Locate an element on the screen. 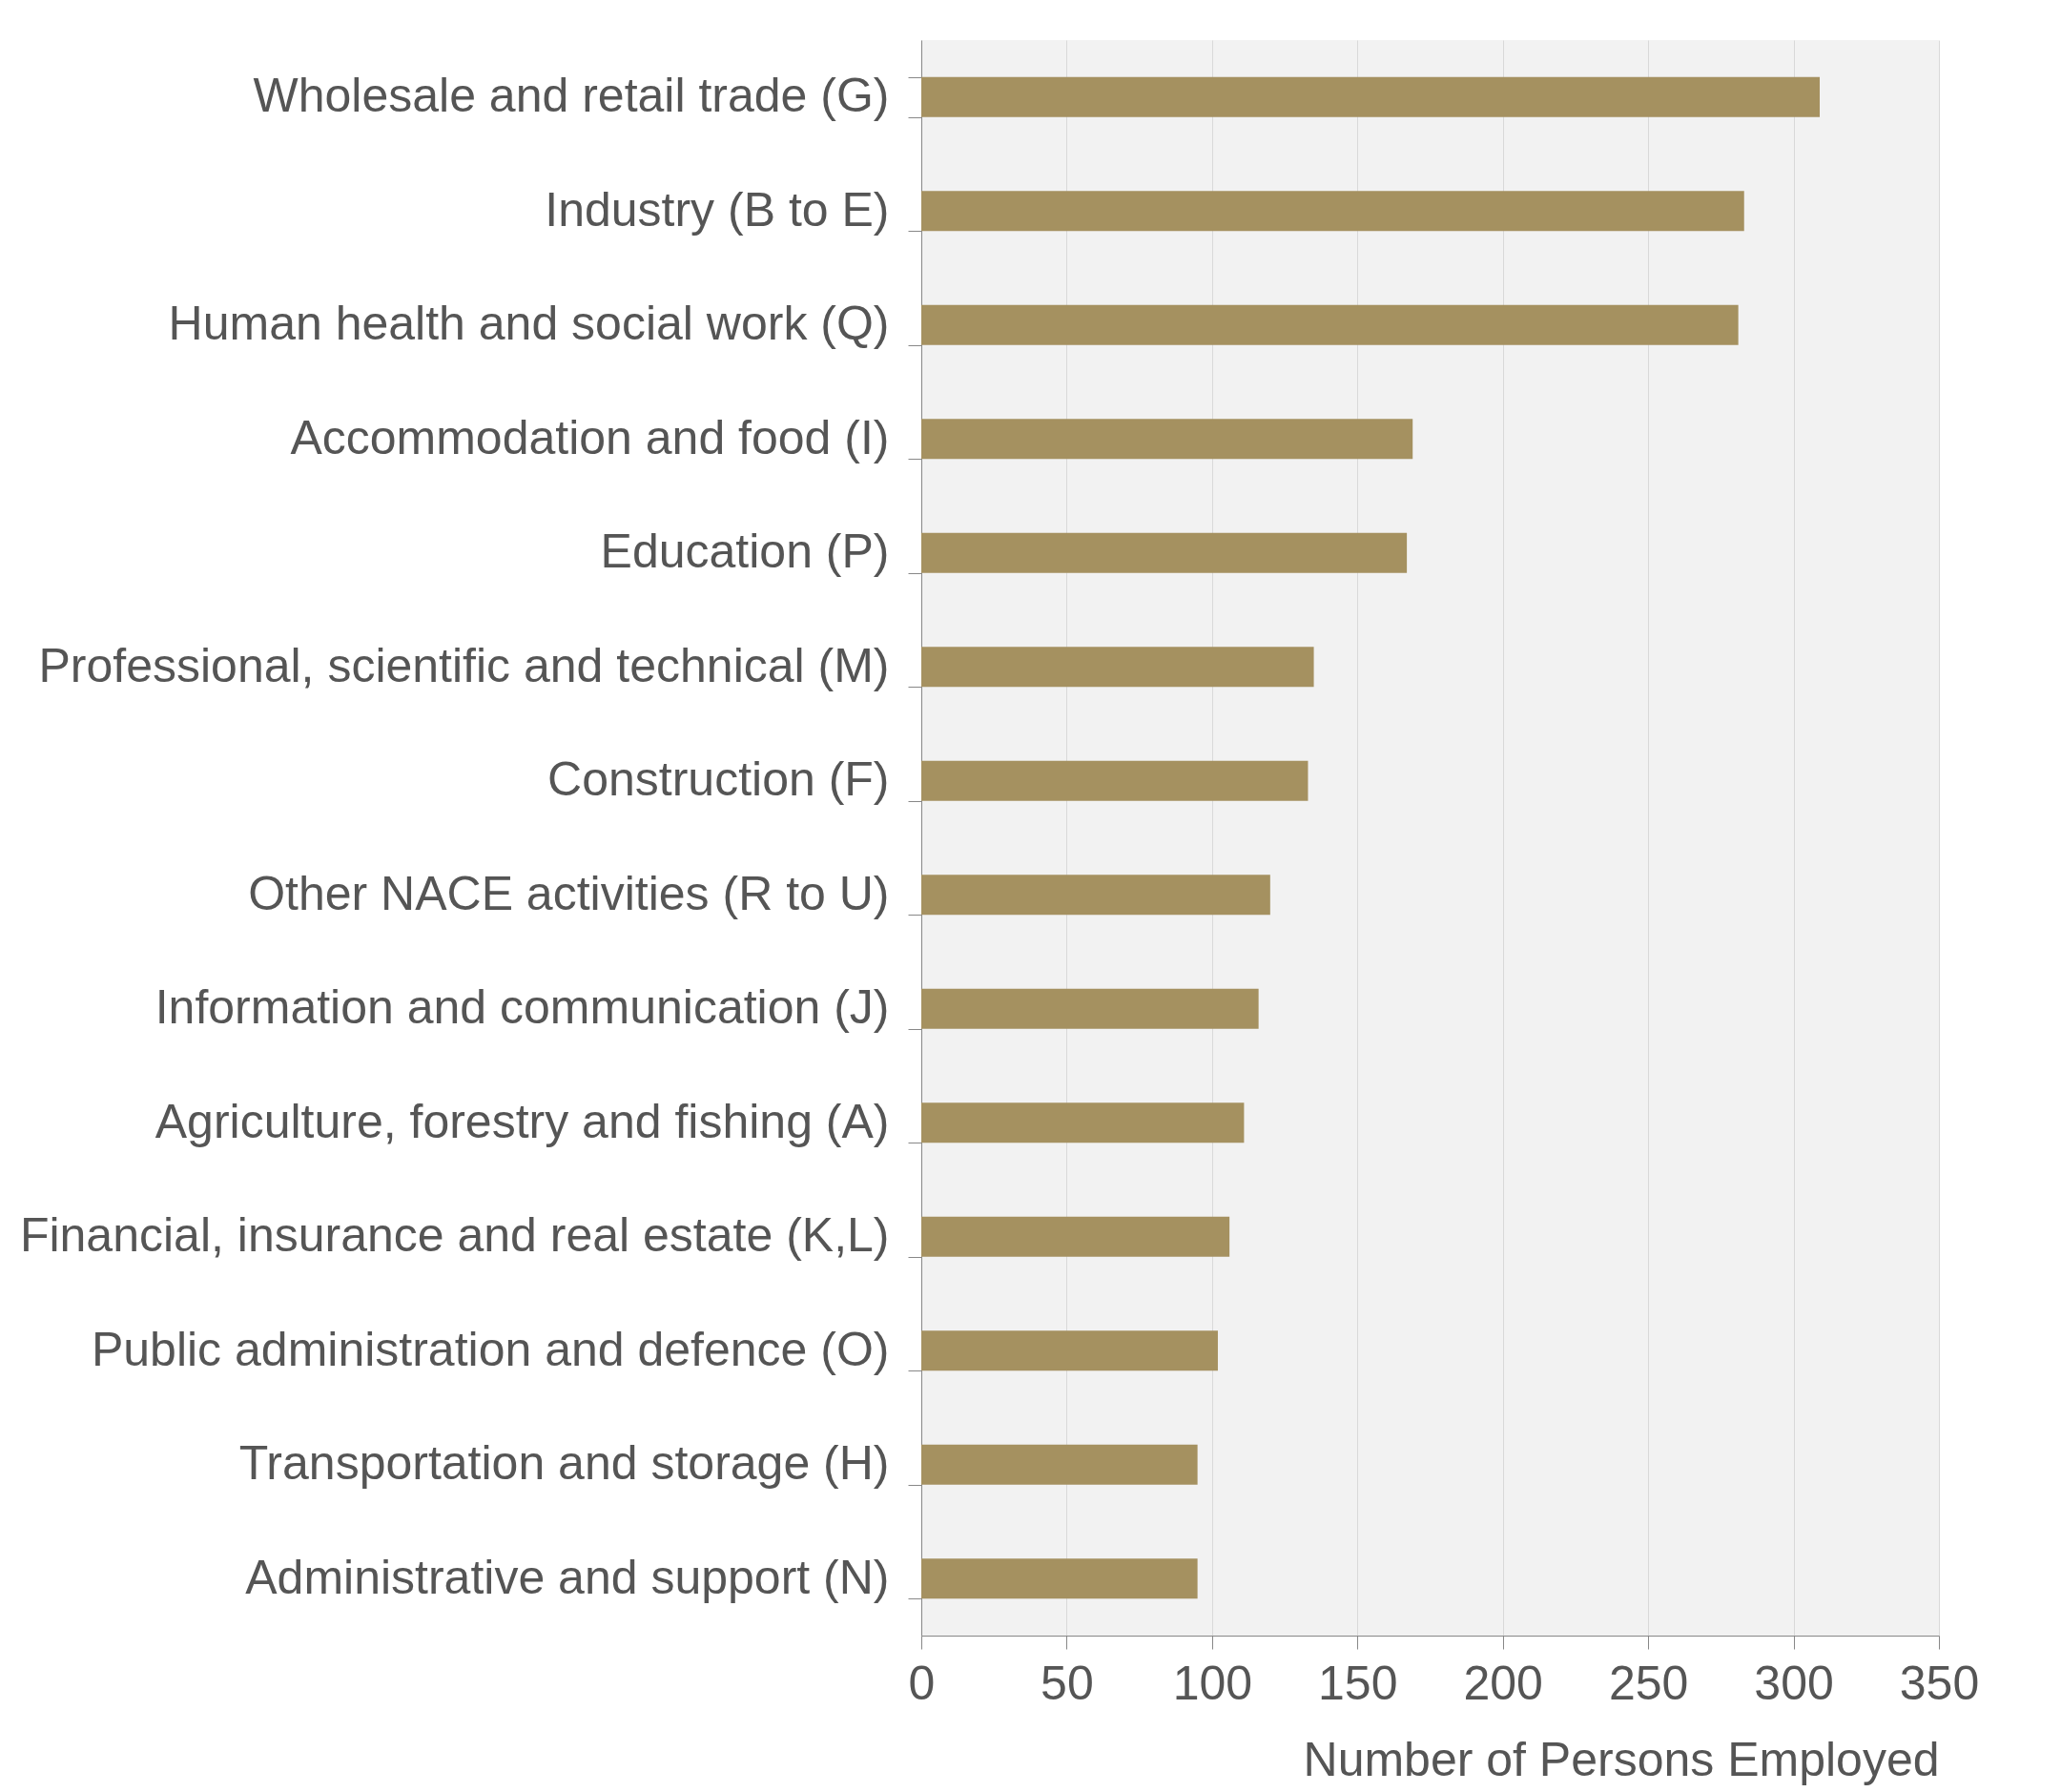  y-tick-label: Public administration and defence (O) is located at coordinates (491, 1349).